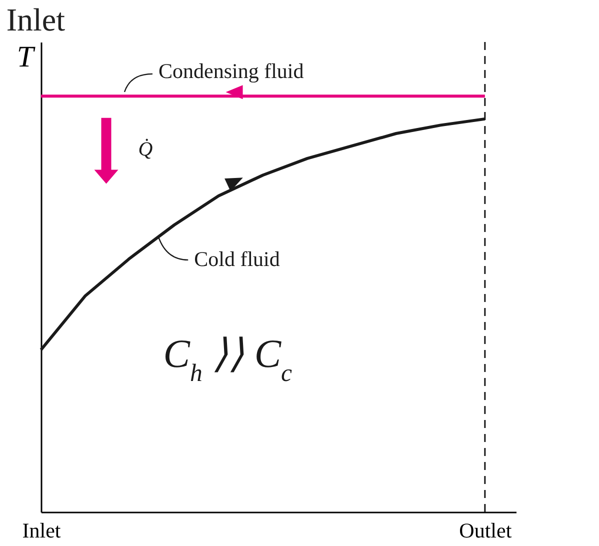 This screenshot has height=546, width=599. Describe the element at coordinates (485, 530) in the screenshot. I see `x-tick-label: Outlet` at that location.